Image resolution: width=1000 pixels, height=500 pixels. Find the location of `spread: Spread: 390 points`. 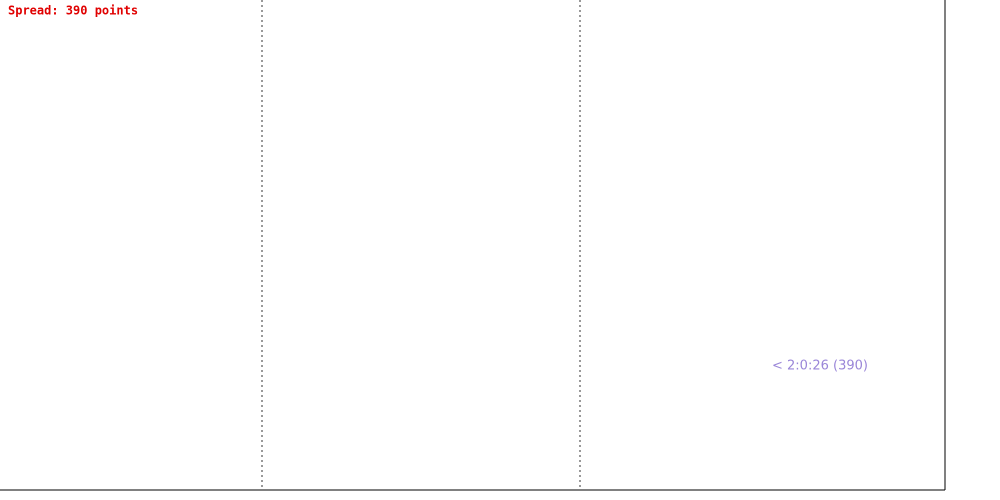

spread: Spread: 390 points is located at coordinates (73, 11).